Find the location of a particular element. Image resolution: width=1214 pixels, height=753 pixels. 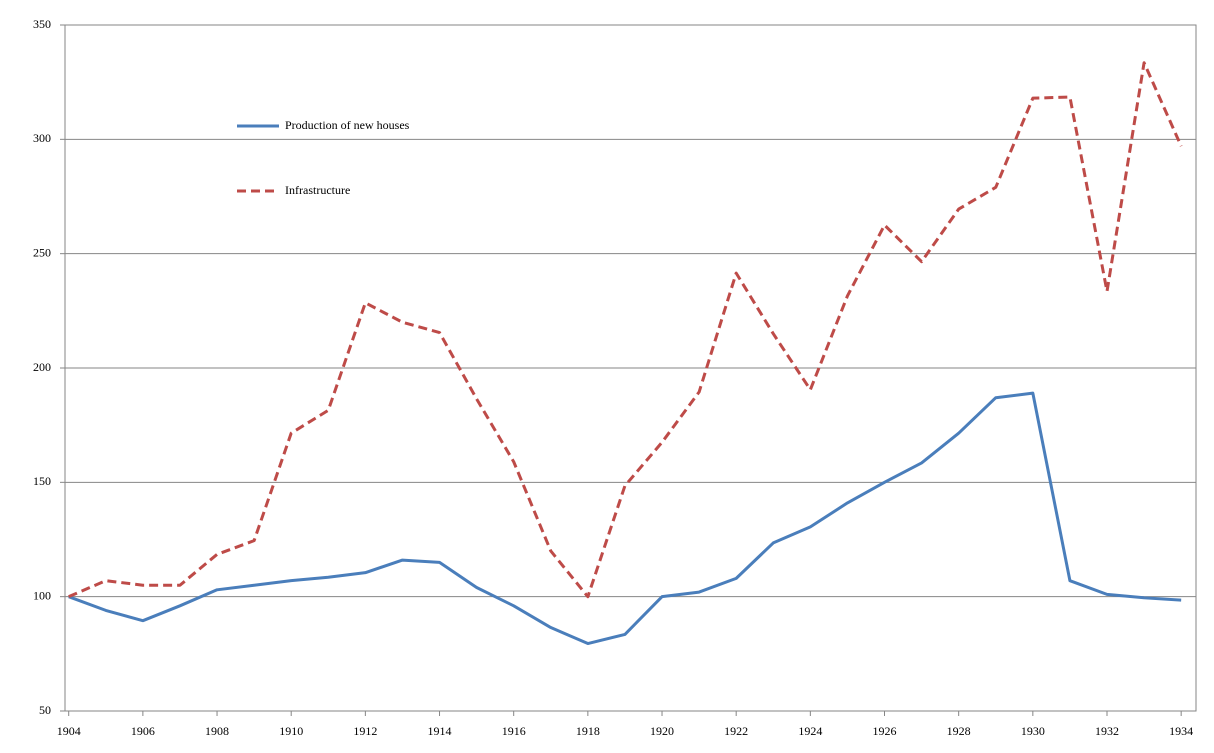

x-tick-label: 1912 is located at coordinates (365, 731).